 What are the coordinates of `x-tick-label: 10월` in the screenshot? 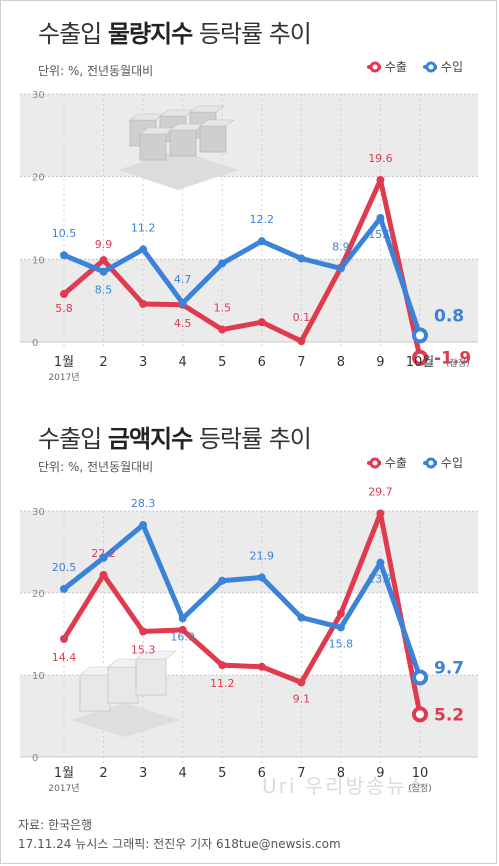 It's located at (420, 362).